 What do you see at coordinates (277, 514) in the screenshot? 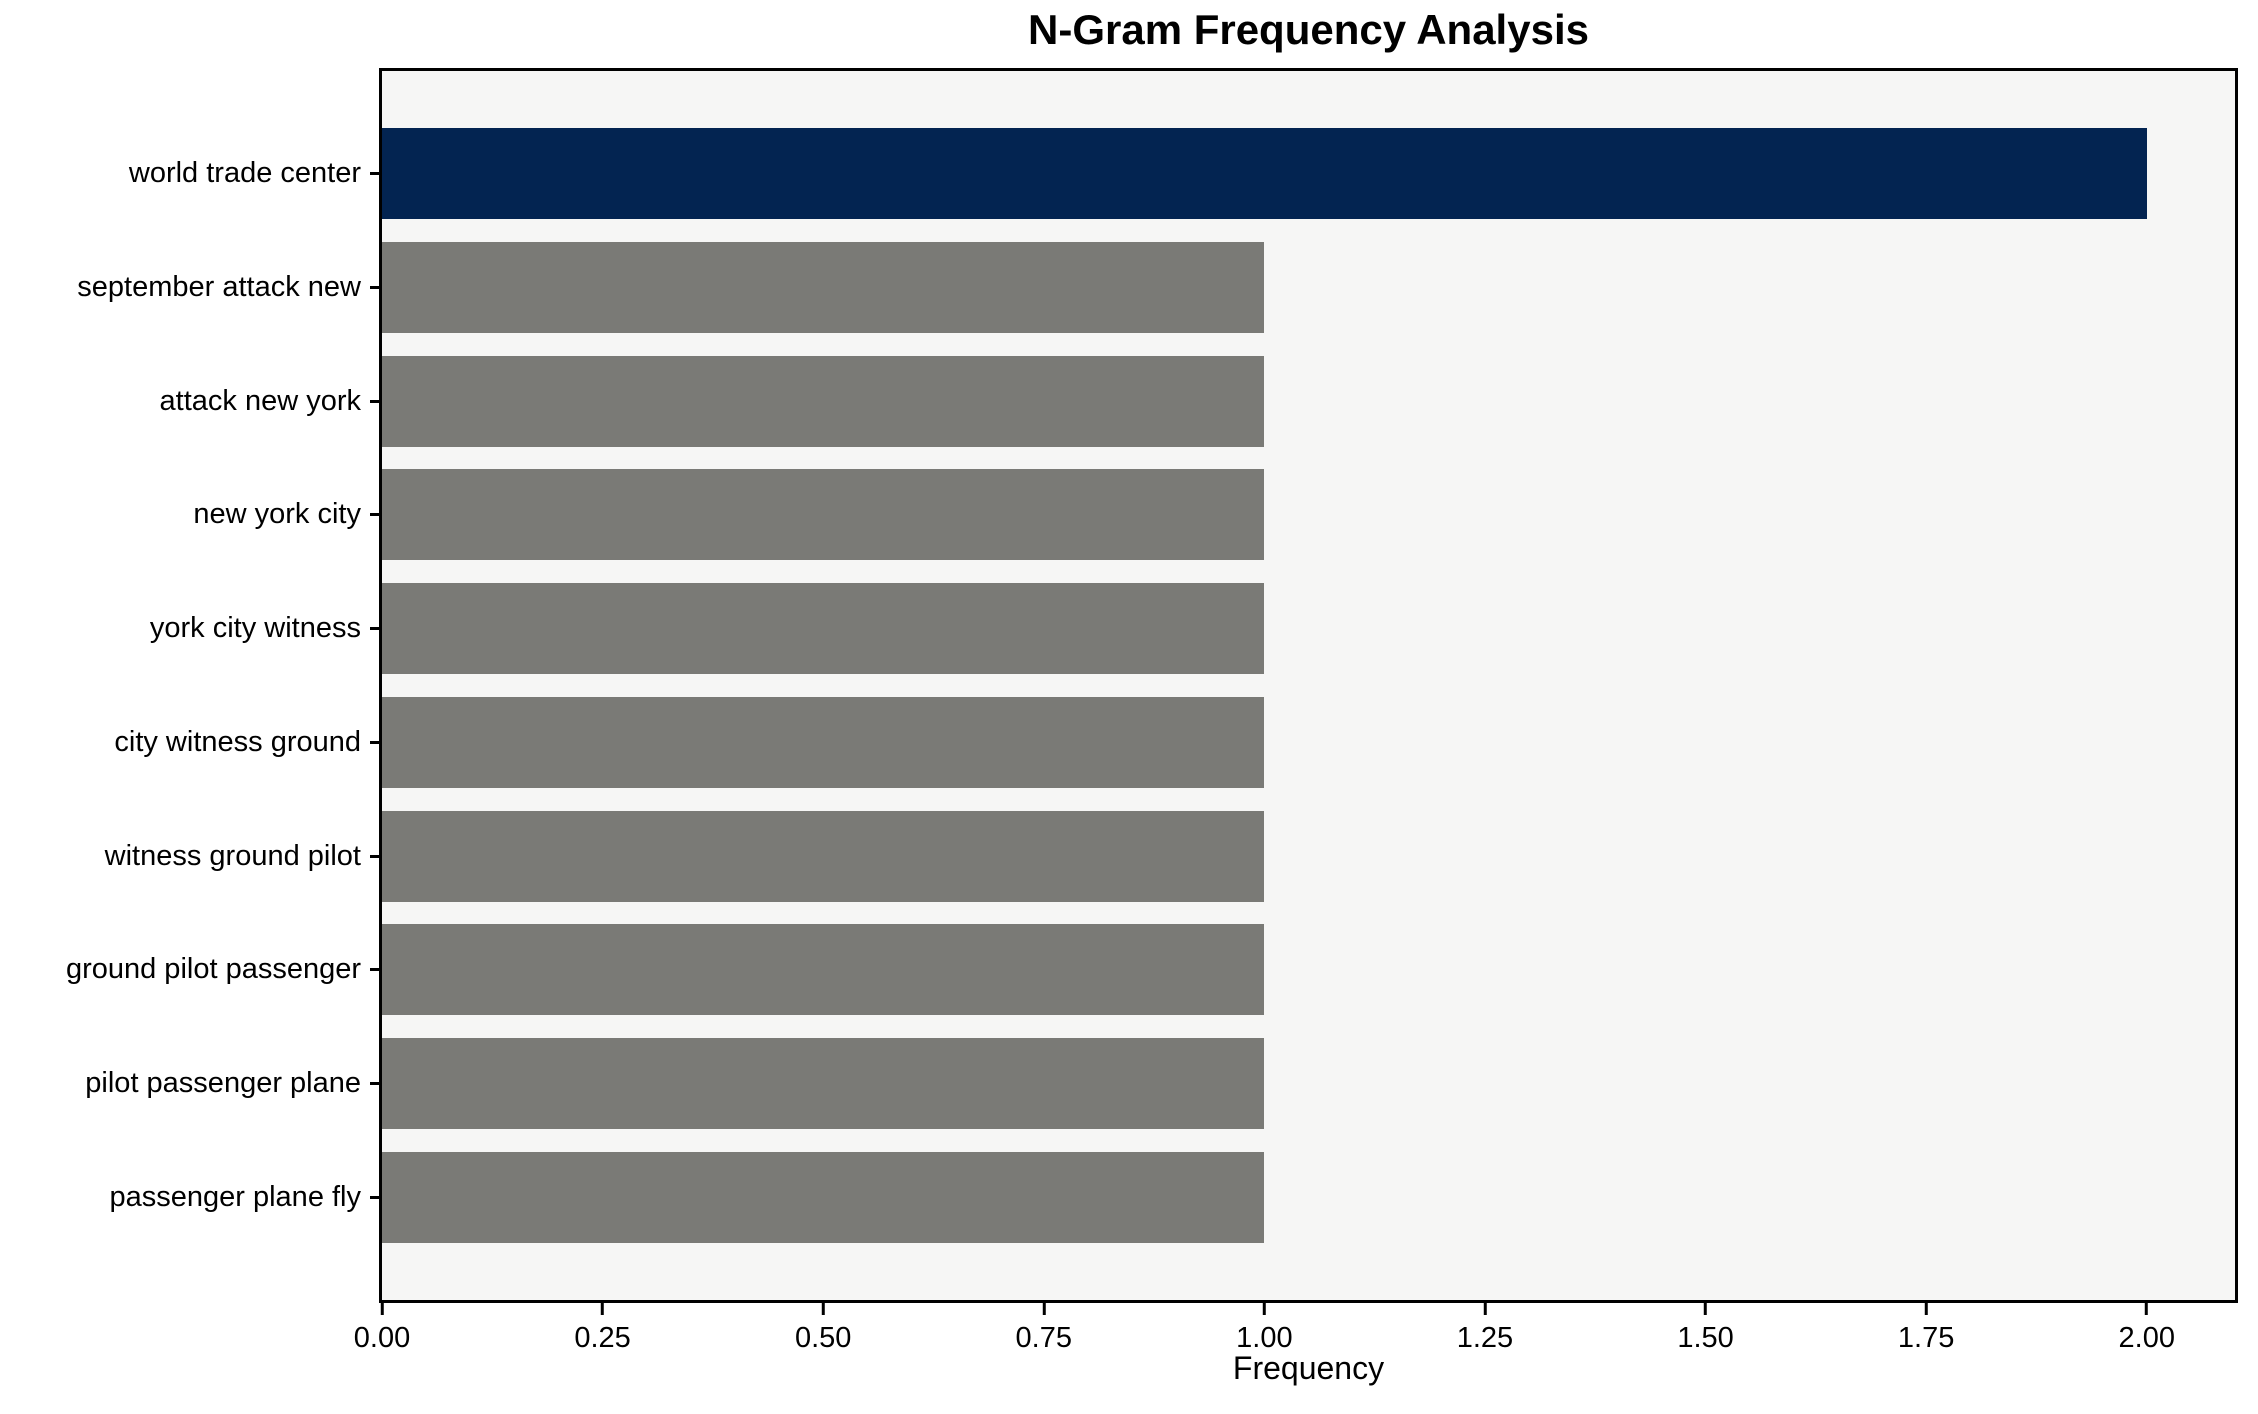
I see `y-tick-label: new york city` at bounding box center [277, 514].